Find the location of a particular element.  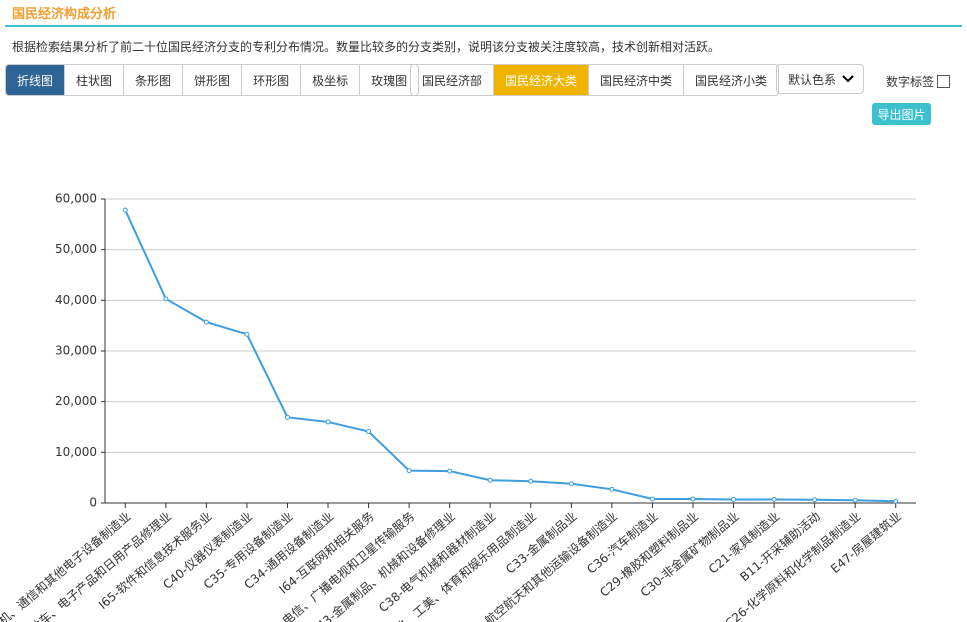

toolbar-button: 国民经济部 is located at coordinates (452, 80).